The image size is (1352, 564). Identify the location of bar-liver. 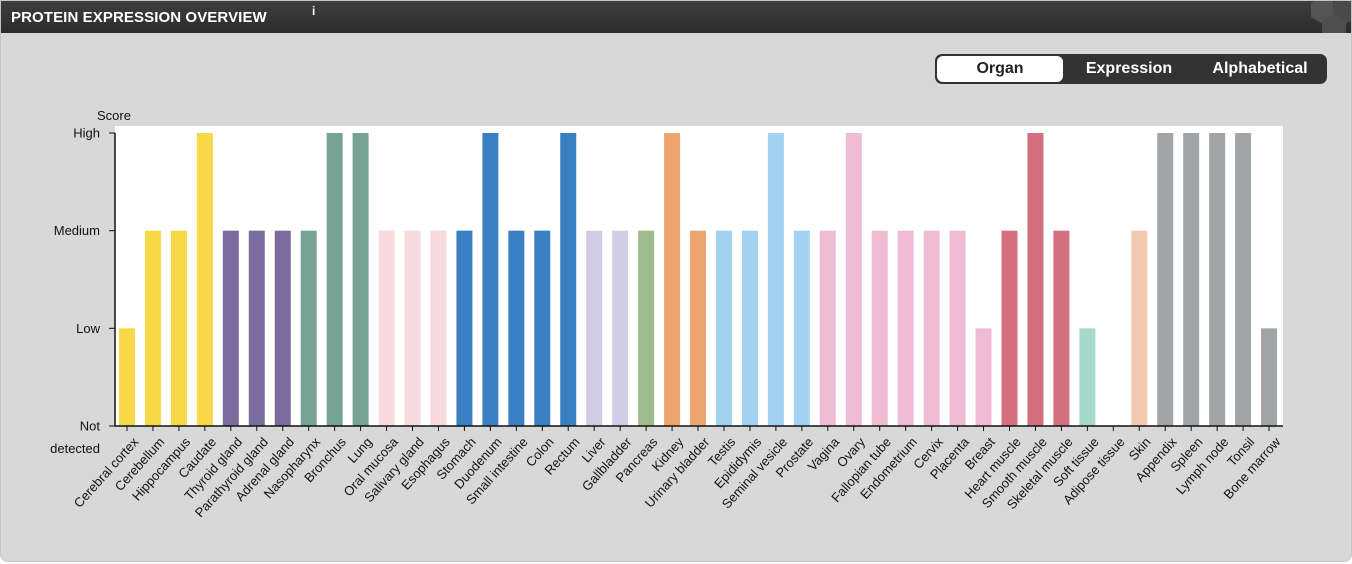
(594, 328).